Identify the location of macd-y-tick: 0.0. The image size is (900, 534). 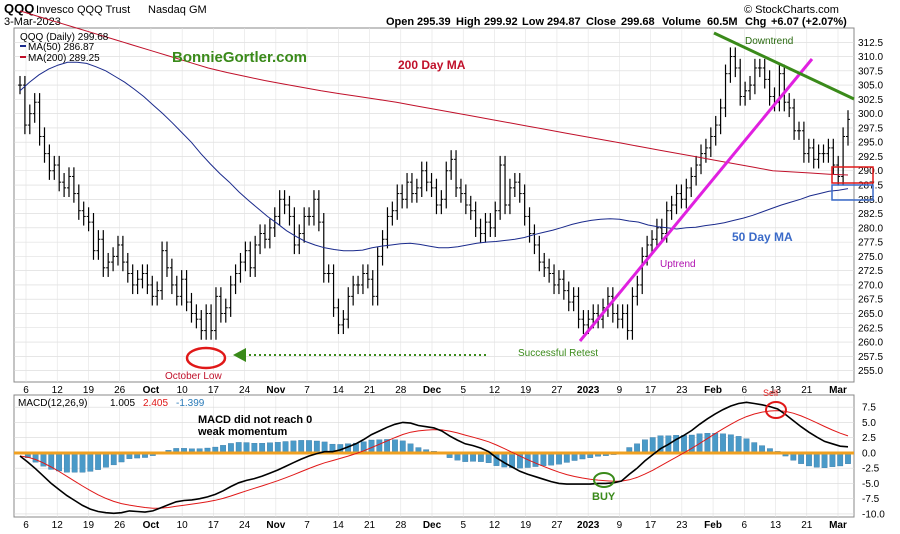
(869, 453).